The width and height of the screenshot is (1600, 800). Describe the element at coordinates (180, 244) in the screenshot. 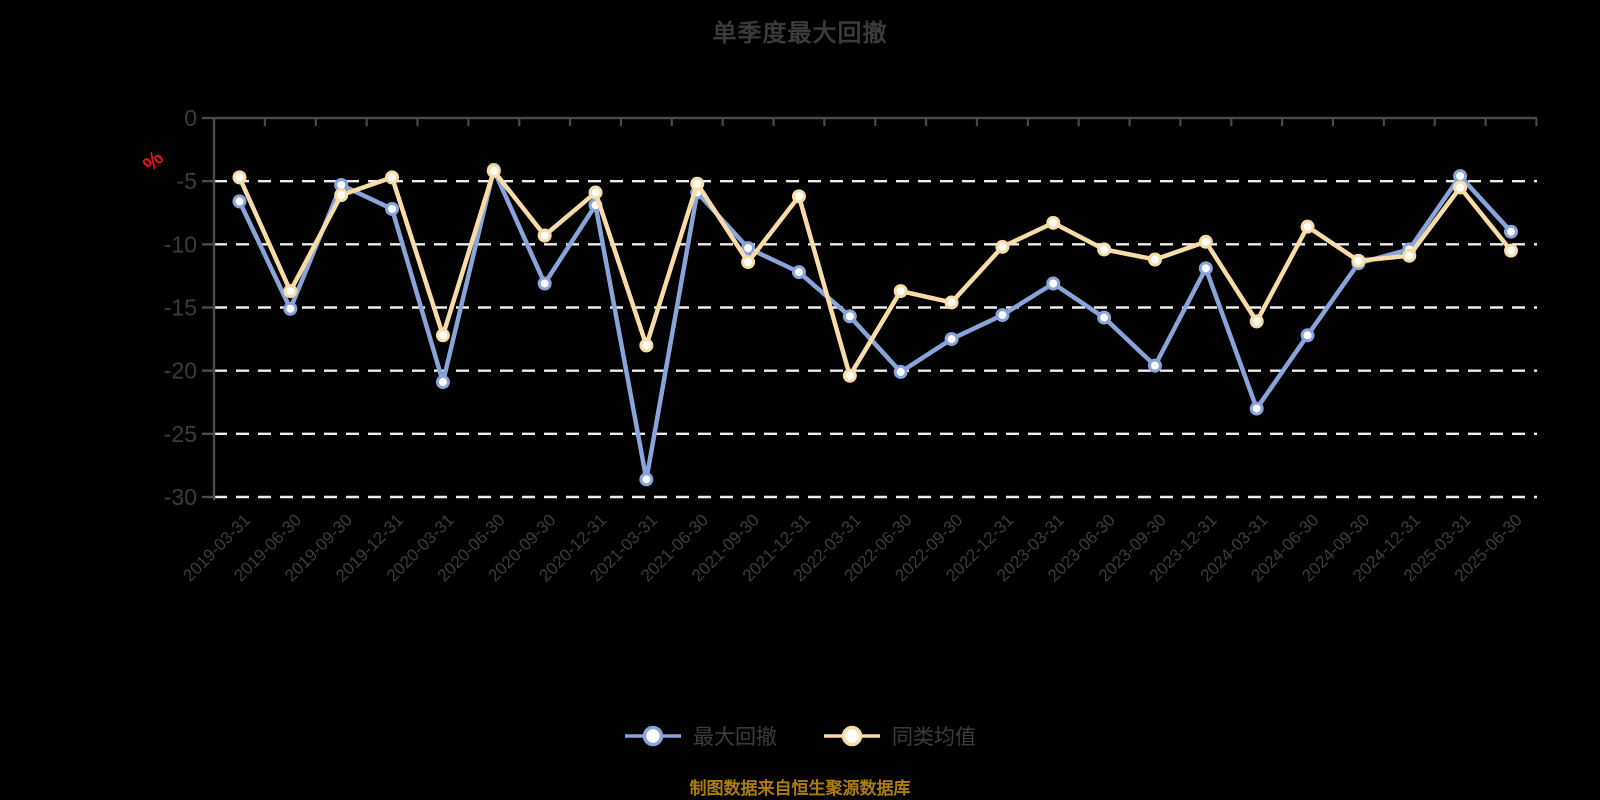

I see `y-tick-label: -10` at that location.